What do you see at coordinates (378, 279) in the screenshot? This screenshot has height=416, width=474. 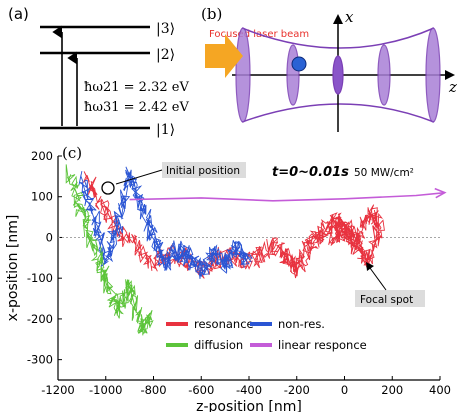 I see `focal-spot-pointer` at bounding box center [378, 279].